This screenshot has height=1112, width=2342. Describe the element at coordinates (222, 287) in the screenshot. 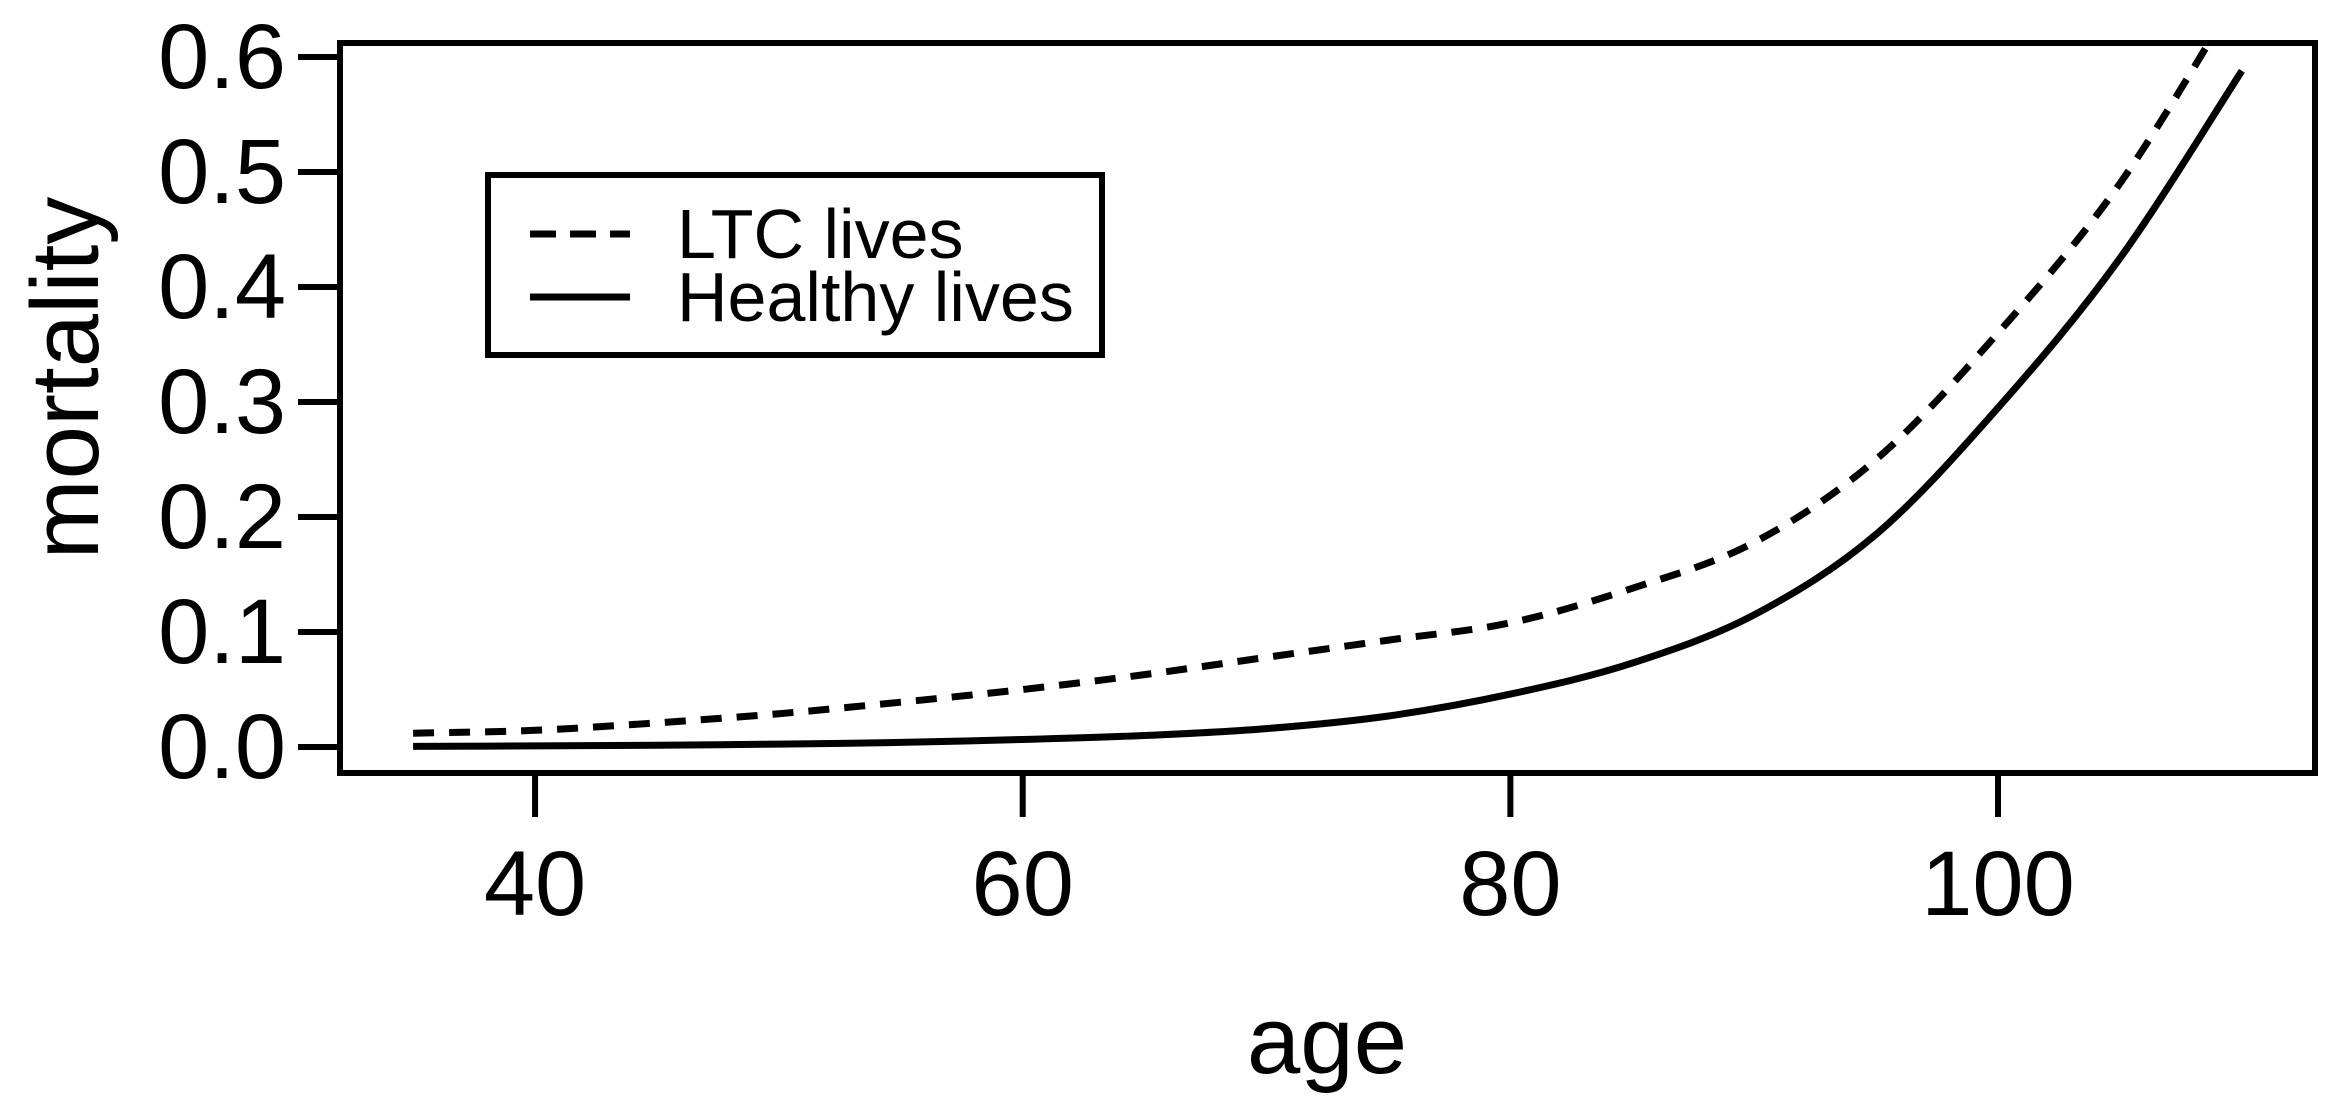

I see `y-tick-label: 0.4` at that location.